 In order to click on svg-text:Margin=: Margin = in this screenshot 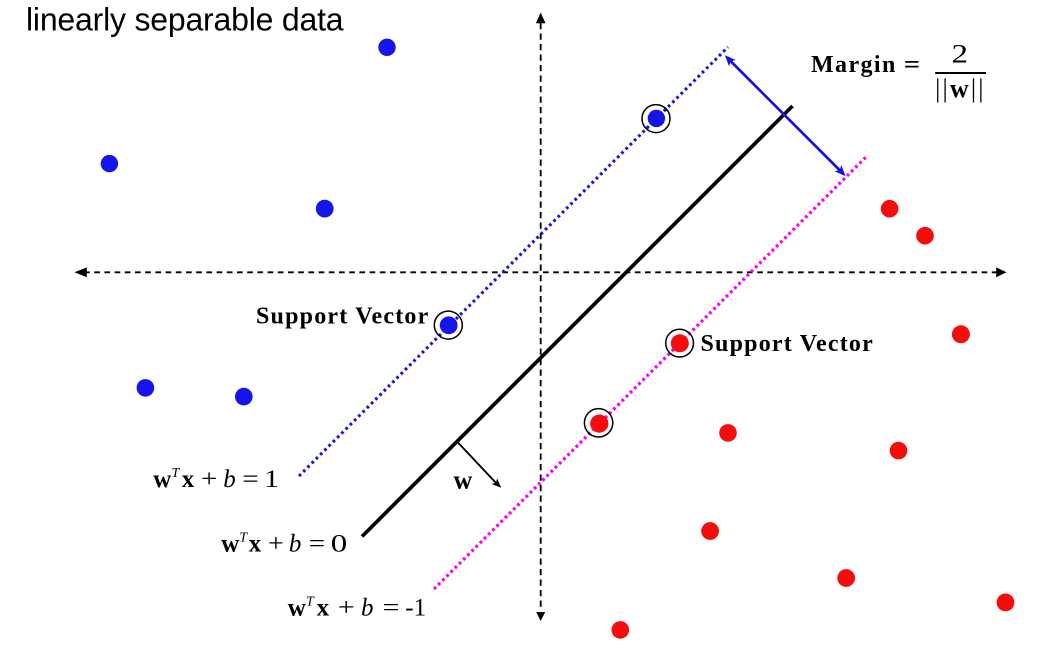, I will do `click(866, 65)`.